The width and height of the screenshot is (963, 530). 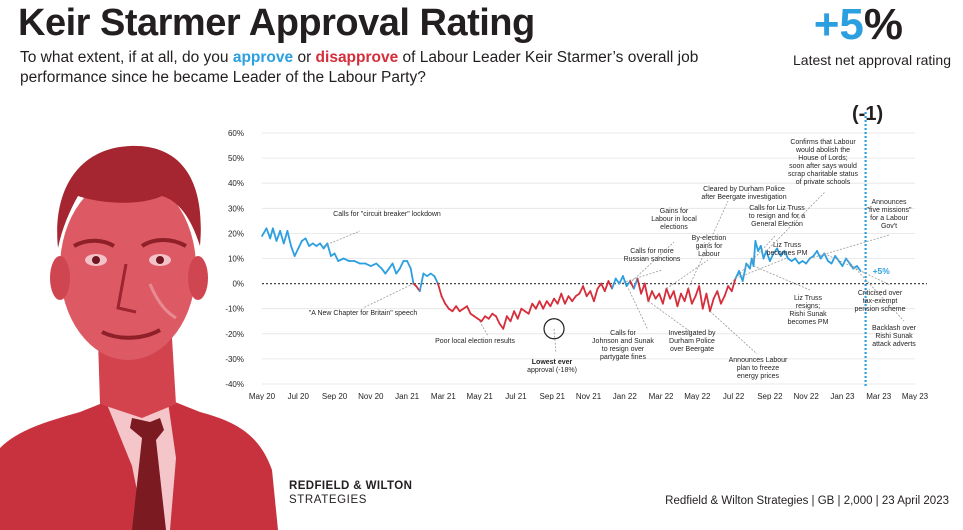 I want to click on lowest-point-circle, so click(x=554, y=329).